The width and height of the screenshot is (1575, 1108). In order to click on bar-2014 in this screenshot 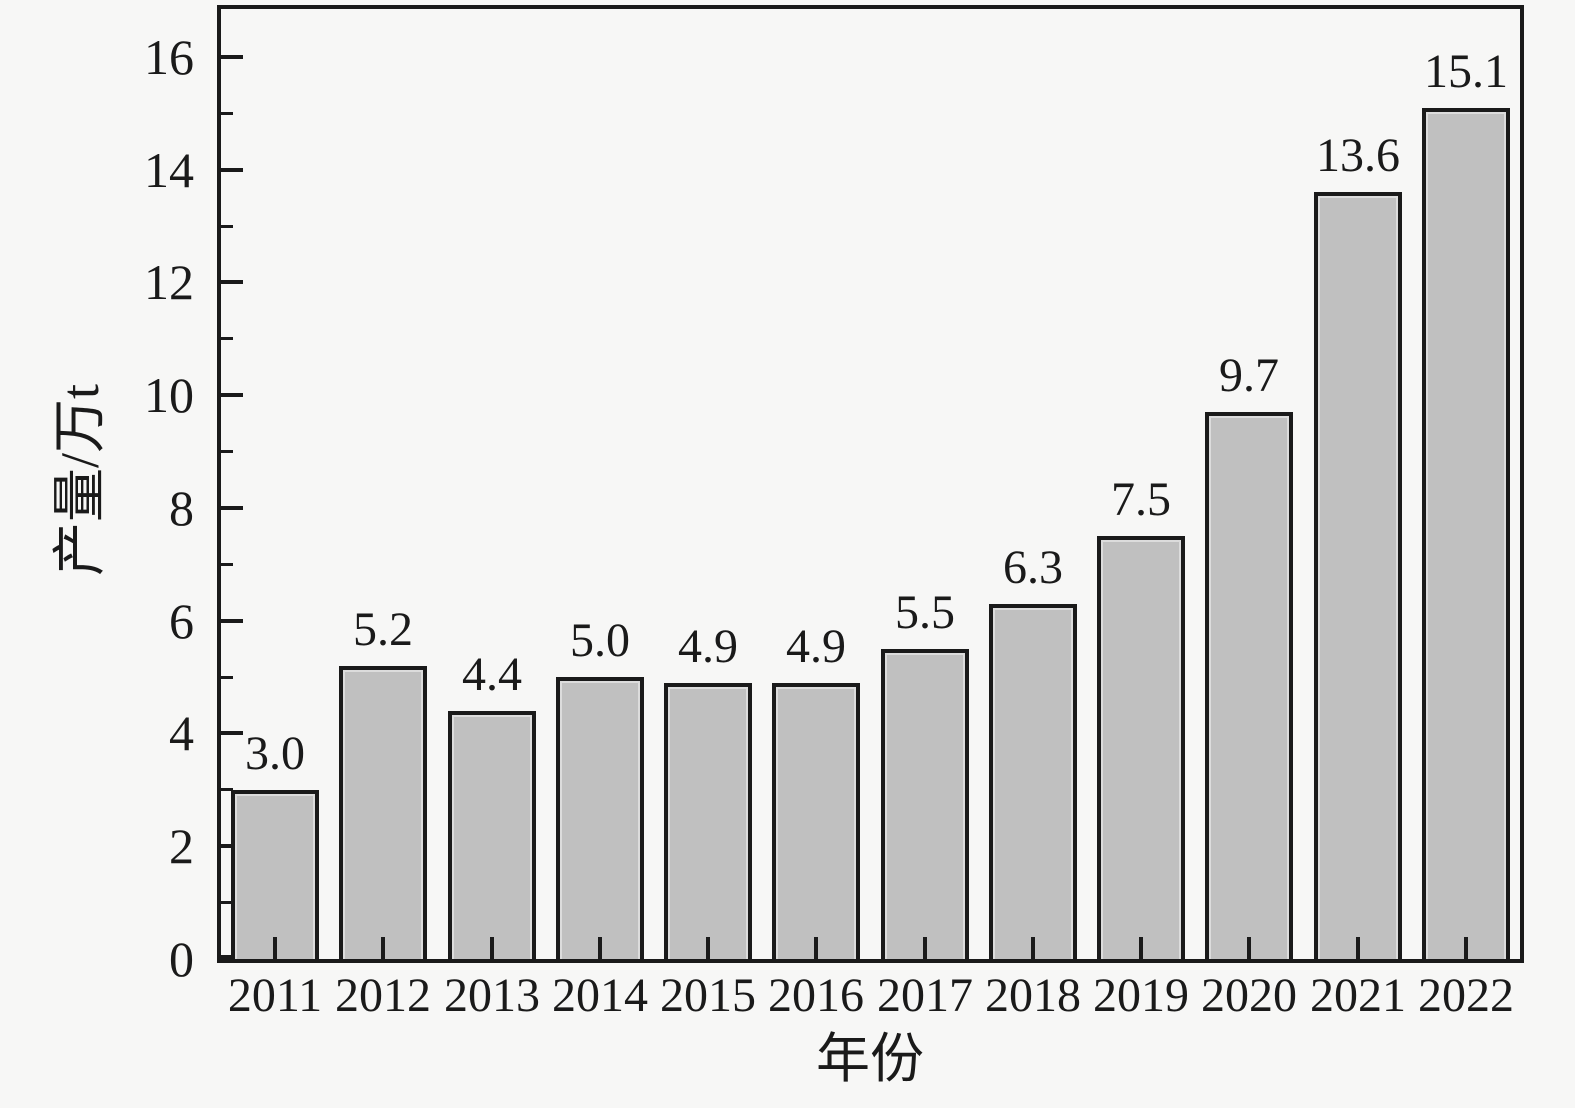, I will do `click(600, 818)`.